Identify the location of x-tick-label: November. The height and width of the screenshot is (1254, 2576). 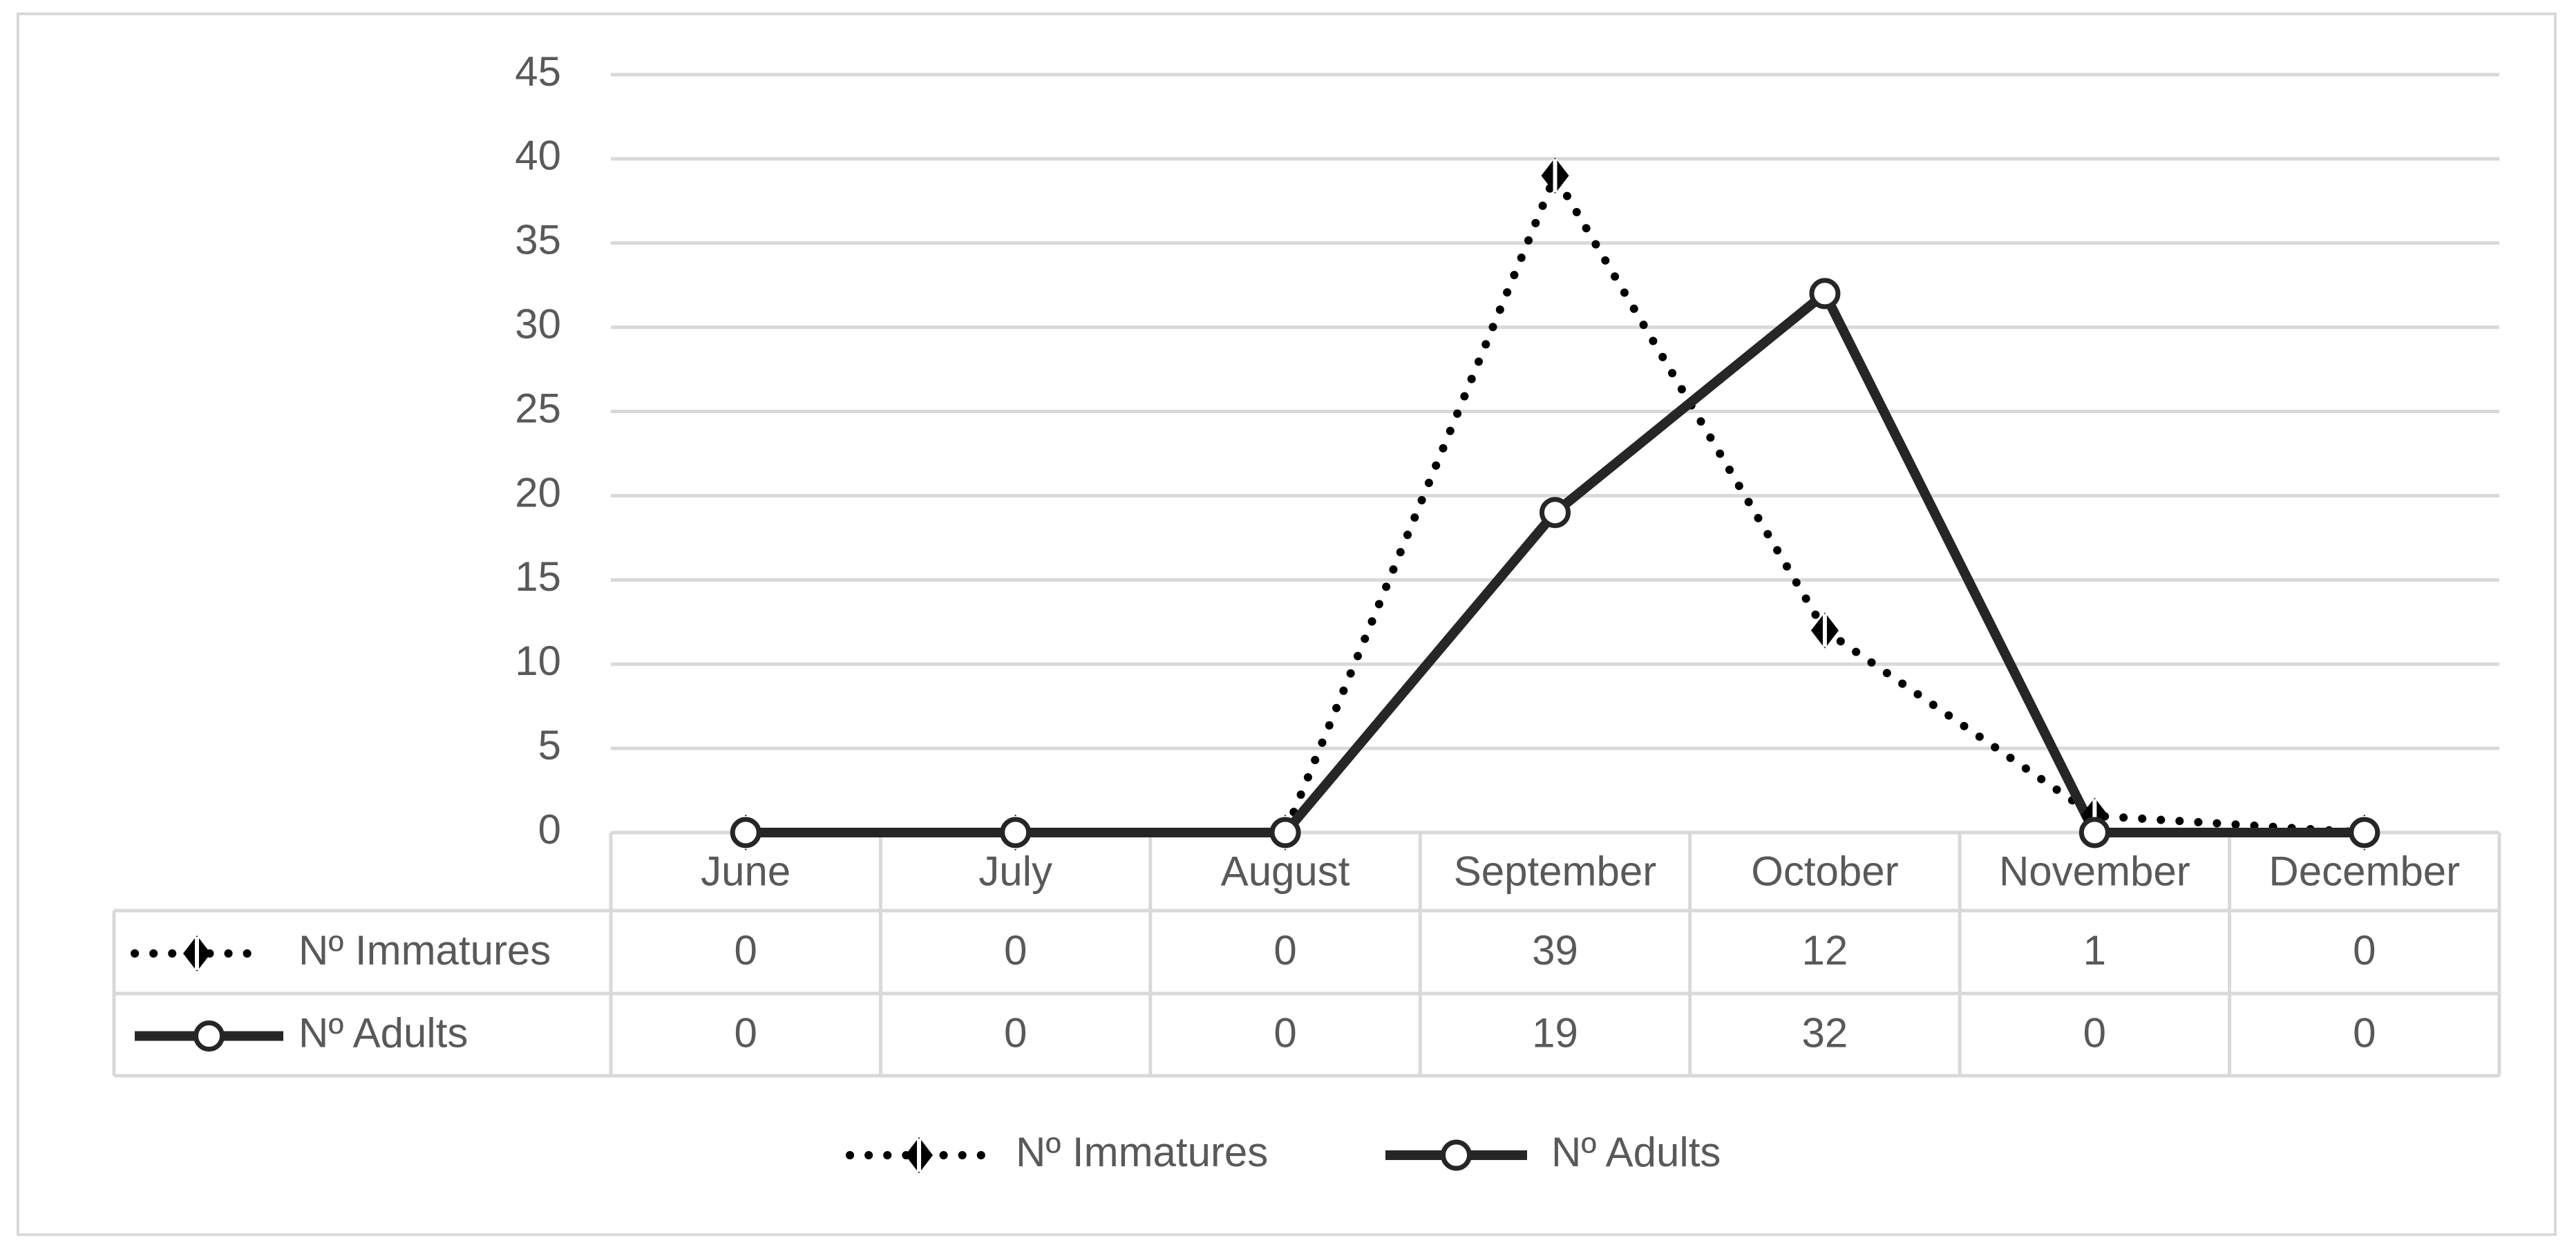
(2094, 871).